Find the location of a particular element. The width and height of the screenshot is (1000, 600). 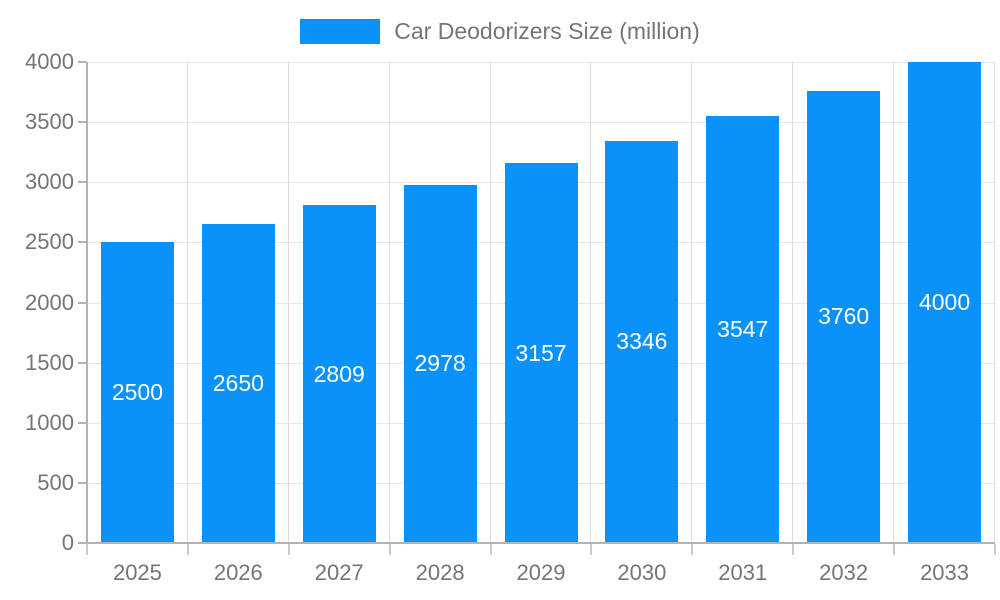

bar-value-label: 3547 is located at coordinates (743, 329).